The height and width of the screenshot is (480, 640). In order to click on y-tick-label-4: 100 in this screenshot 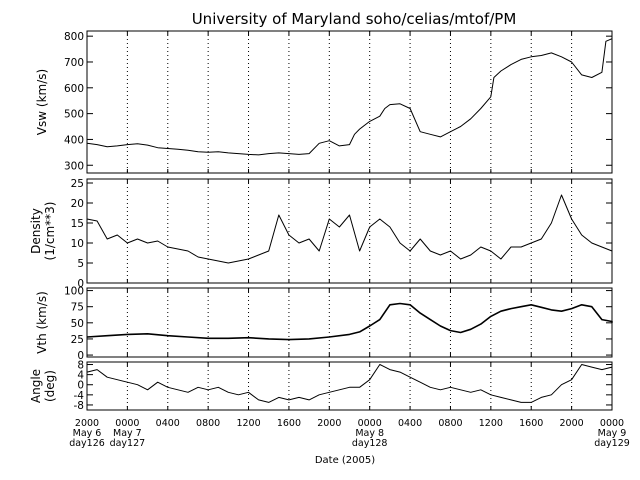, I will do `click(74, 292)`.